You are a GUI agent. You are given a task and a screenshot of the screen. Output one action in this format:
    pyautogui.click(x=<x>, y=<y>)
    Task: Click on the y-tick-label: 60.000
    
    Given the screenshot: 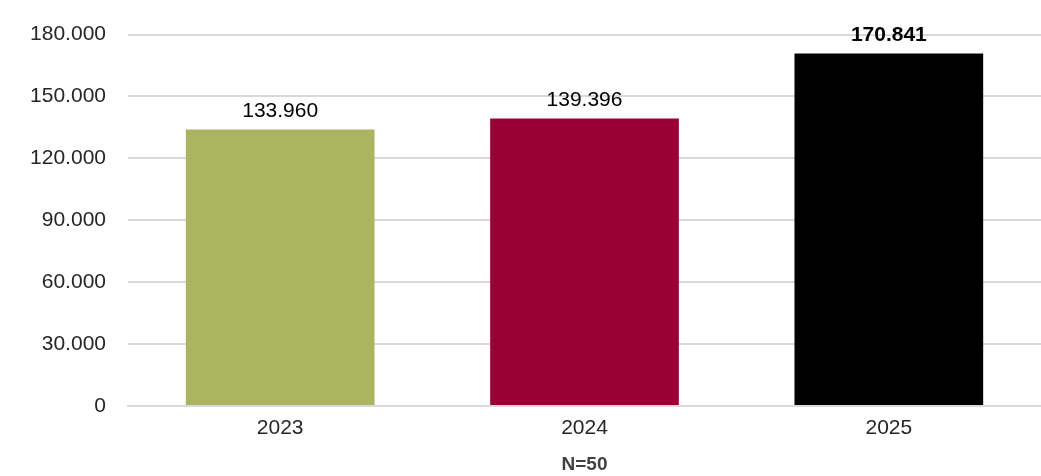 What is the action you would take?
    pyautogui.click(x=73, y=280)
    